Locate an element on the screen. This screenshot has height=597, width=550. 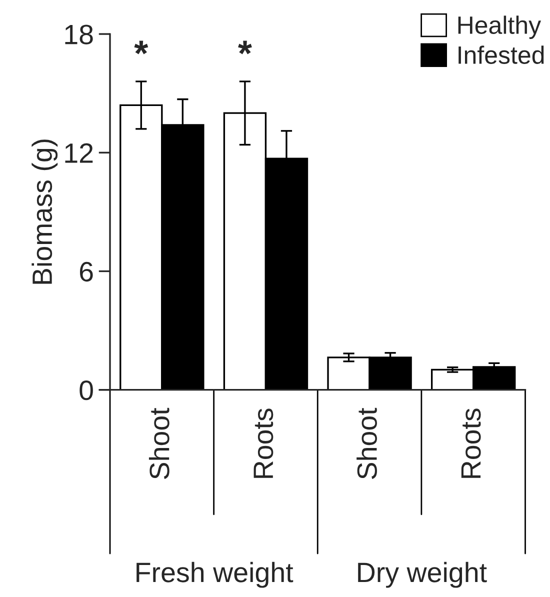
y-tick-label: 0 is located at coordinates (86, 390).